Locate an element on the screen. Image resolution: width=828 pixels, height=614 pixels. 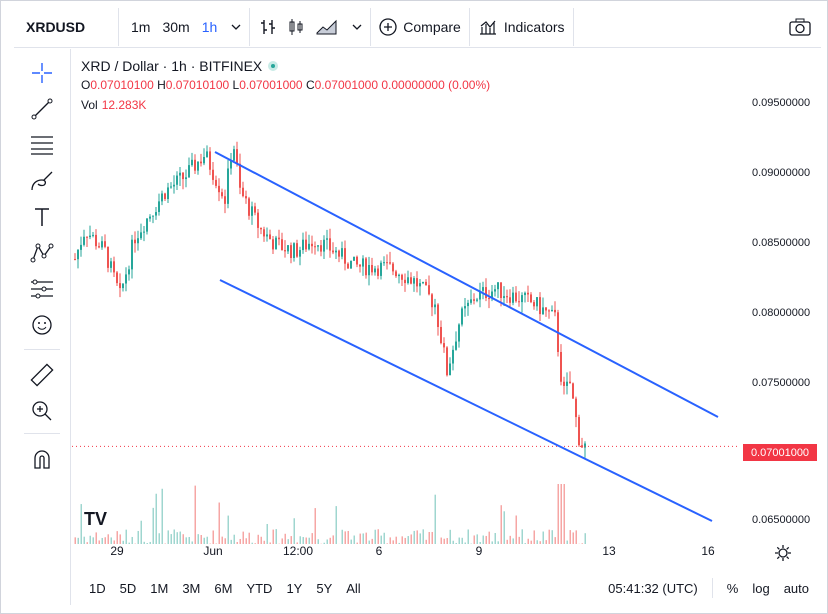
indicators-button: Indicators is located at coordinates (521, 27).